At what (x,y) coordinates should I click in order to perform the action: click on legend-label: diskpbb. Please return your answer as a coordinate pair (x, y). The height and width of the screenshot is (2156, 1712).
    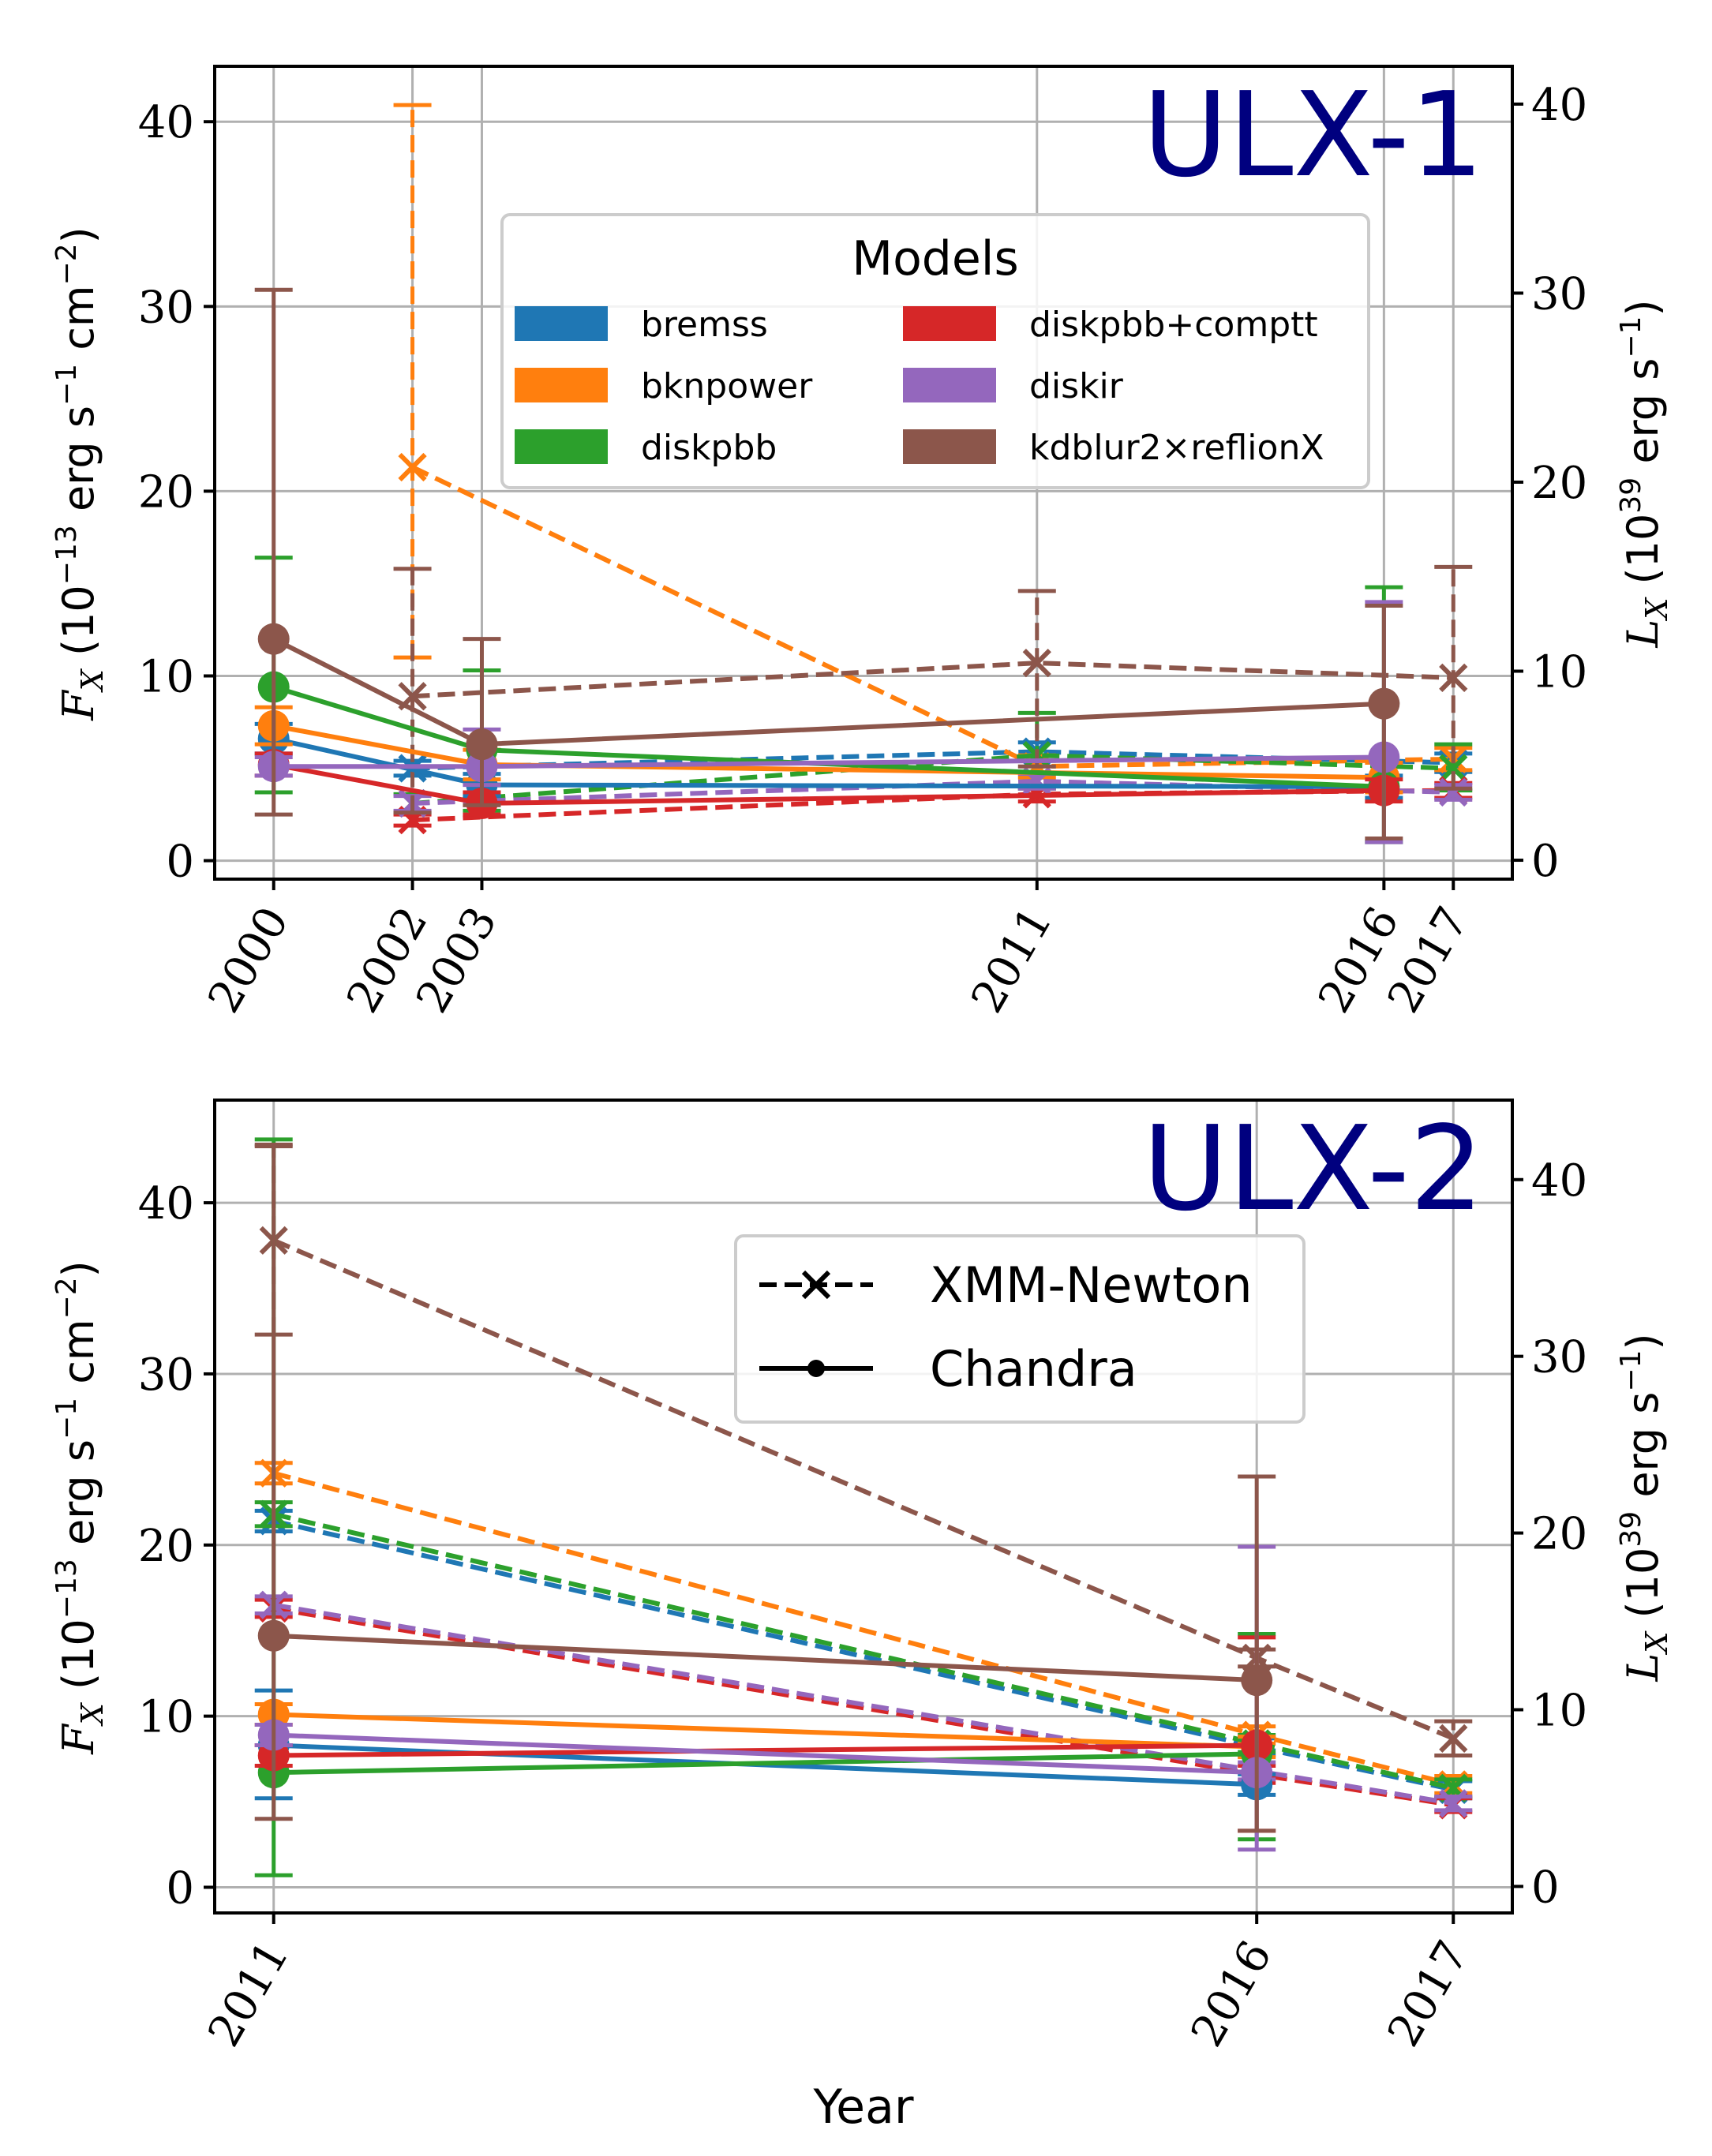
    Looking at the image, I should click on (709, 448).